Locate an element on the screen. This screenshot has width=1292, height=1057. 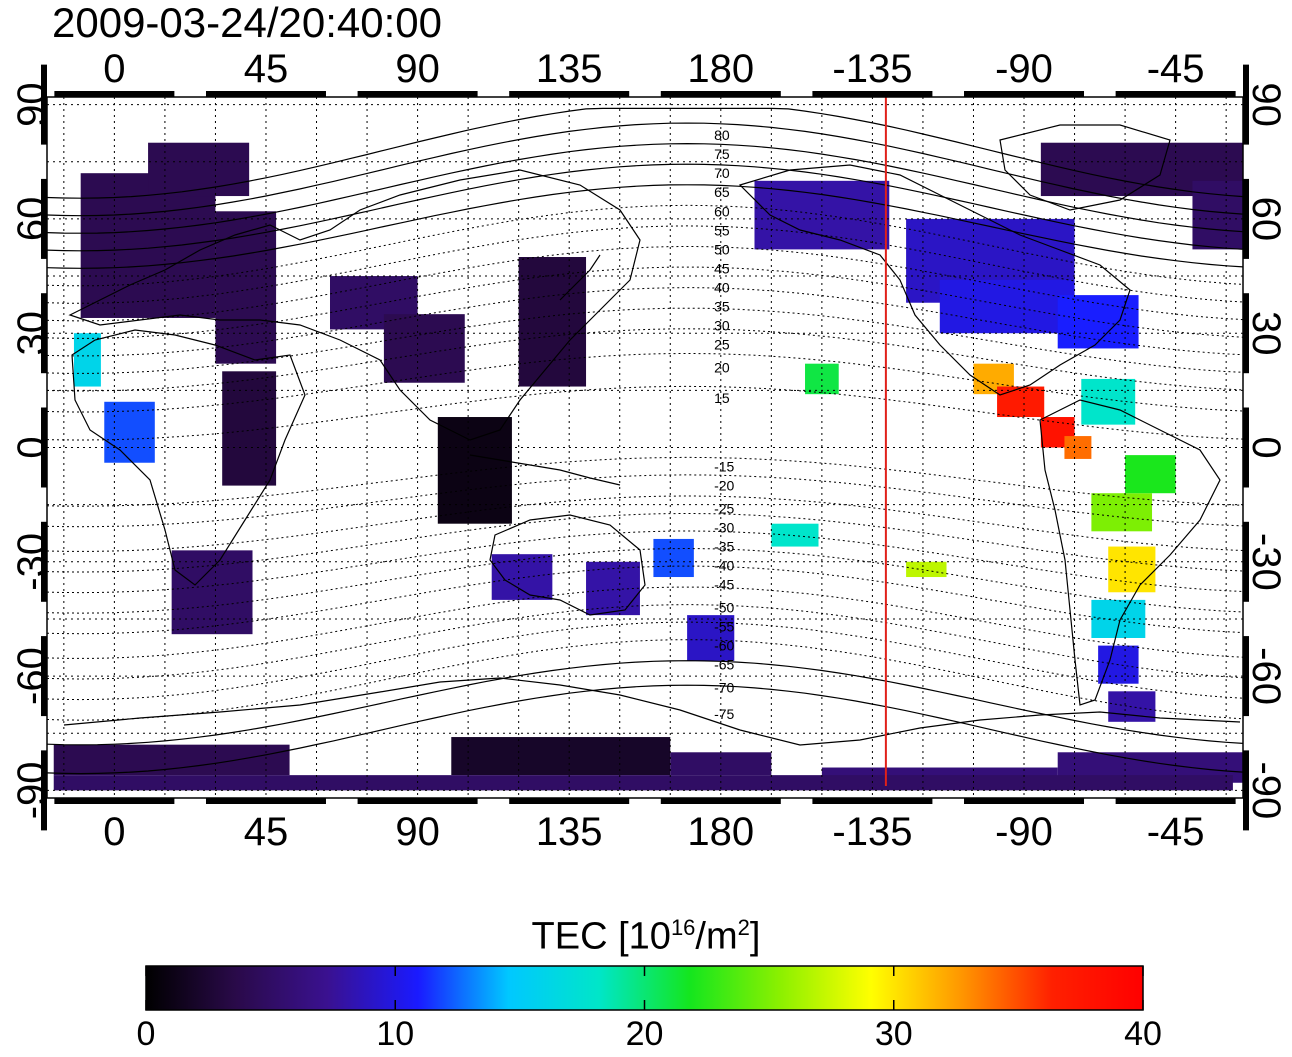
lon-tick-label-top: -135 is located at coordinates (872, 69).